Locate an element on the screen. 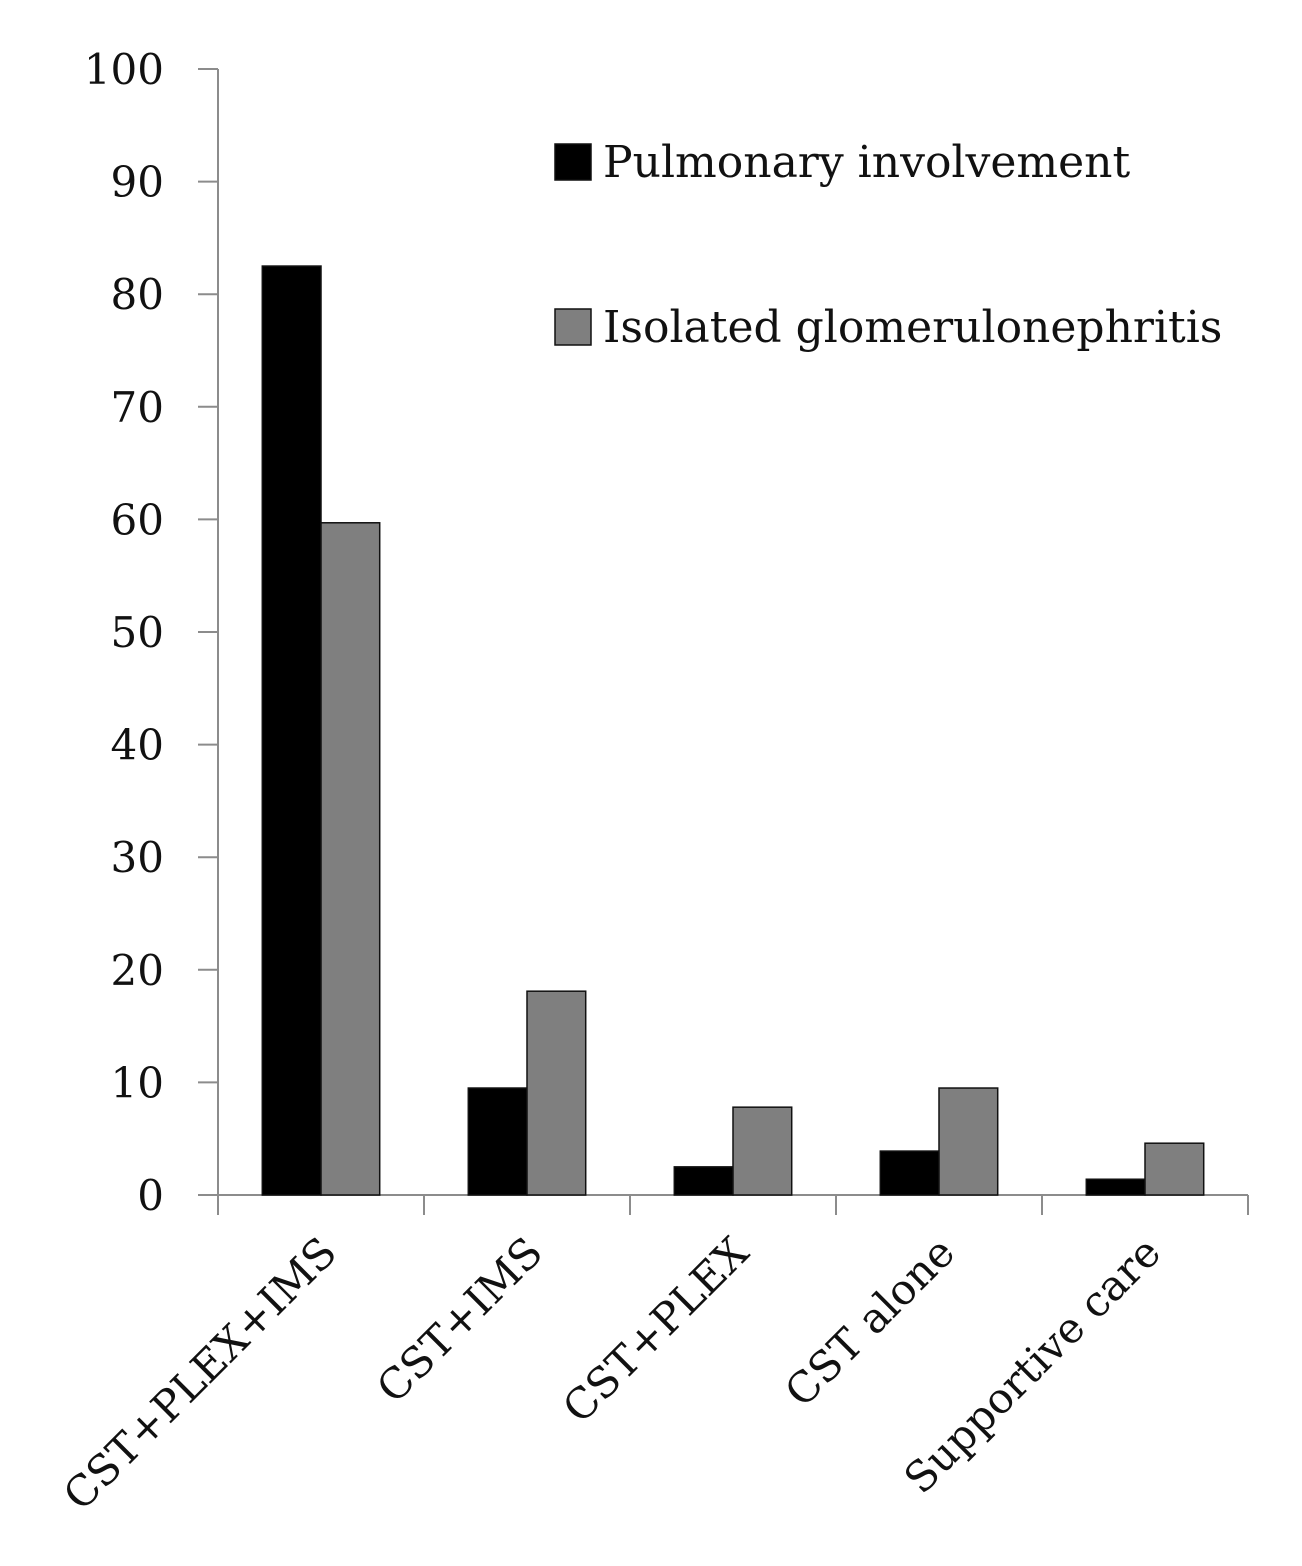  x-tick-label: CST+PLEX is located at coordinates (655, 1329).